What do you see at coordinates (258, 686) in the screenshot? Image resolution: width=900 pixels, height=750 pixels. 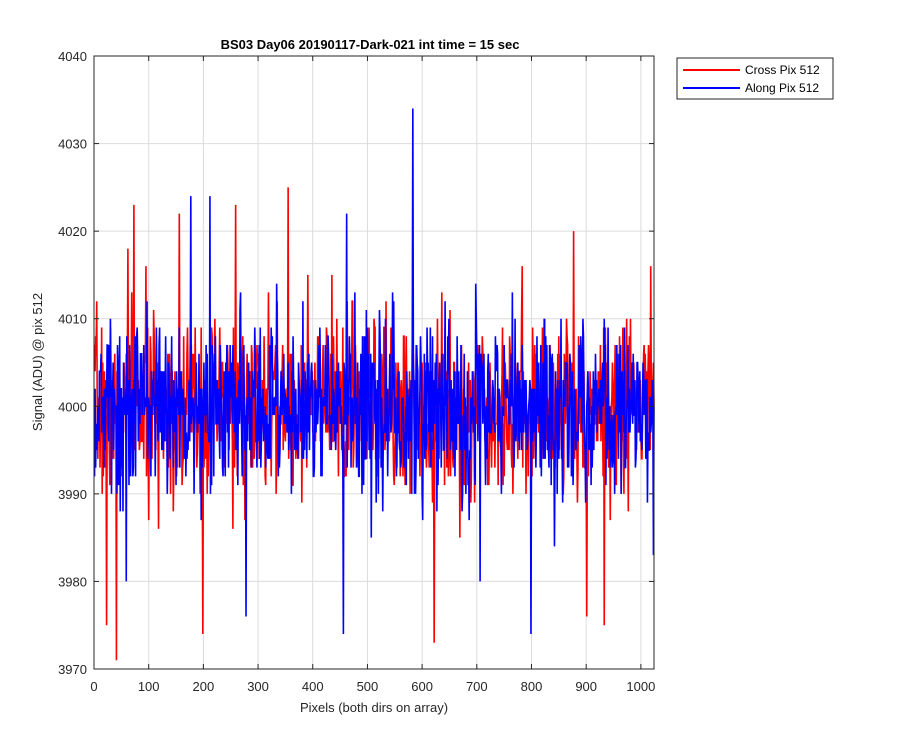 I see `x-tick-label: 300` at bounding box center [258, 686].